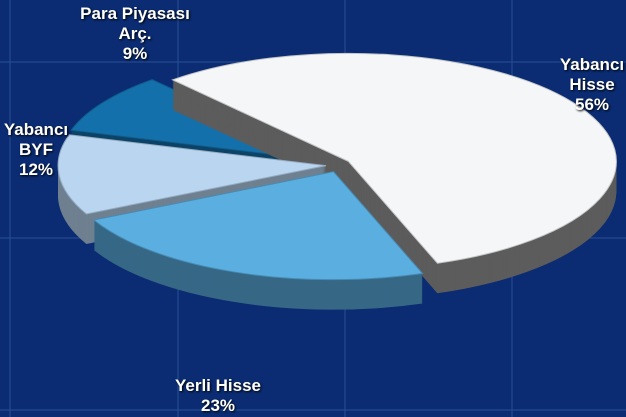 This screenshot has height=417, width=626. Describe the element at coordinates (217, 385) in the screenshot. I see `category-label: Yerli Hisse` at that location.